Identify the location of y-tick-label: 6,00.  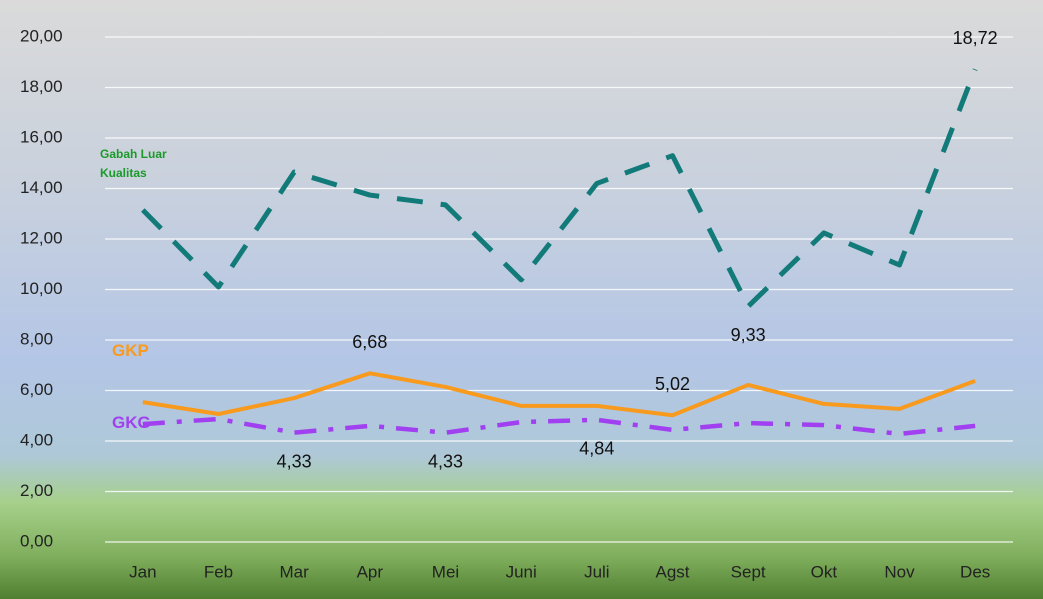
(36, 389).